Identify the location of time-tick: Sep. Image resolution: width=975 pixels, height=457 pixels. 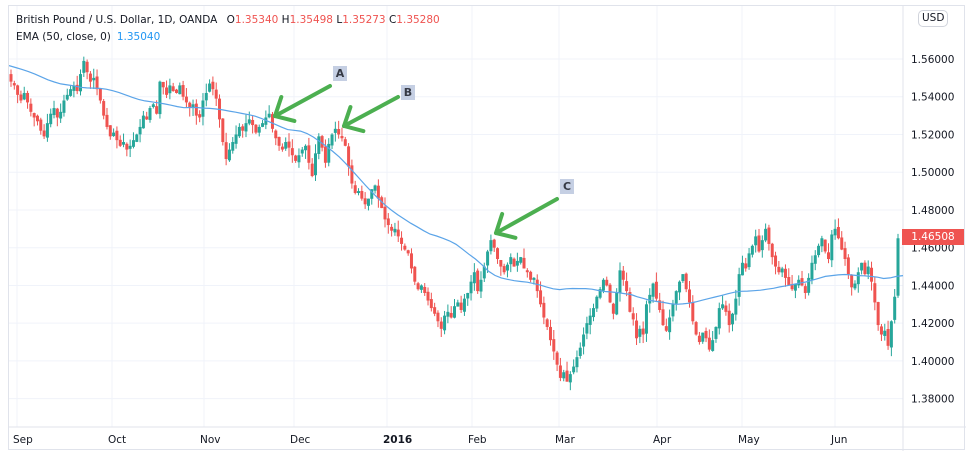
(23, 440).